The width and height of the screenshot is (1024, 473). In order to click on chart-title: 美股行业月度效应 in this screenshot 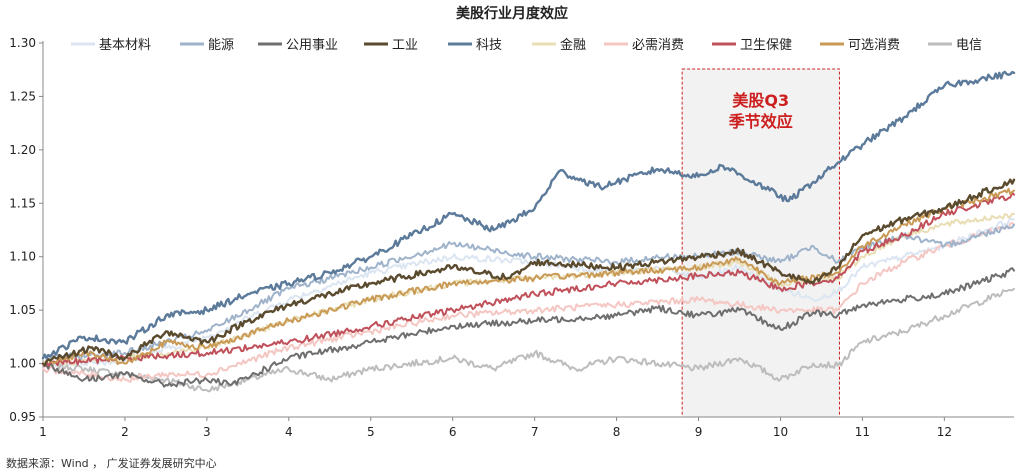, I will do `click(512, 13)`.